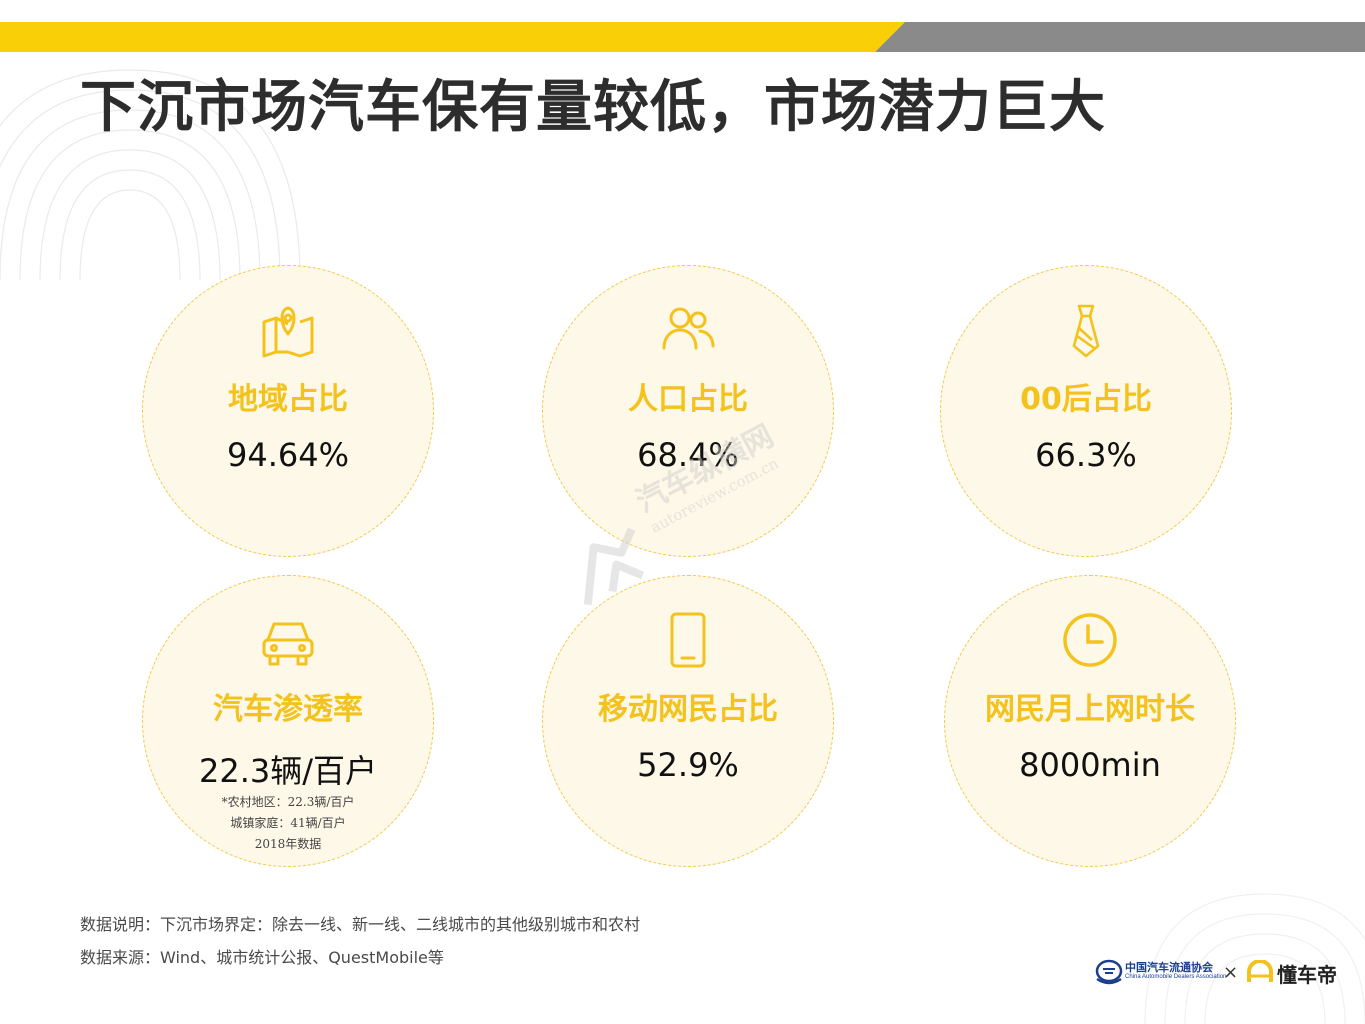 The image size is (1365, 1024). Describe the element at coordinates (1109, 972) in the screenshot. I see `association-emblem-icon` at that location.